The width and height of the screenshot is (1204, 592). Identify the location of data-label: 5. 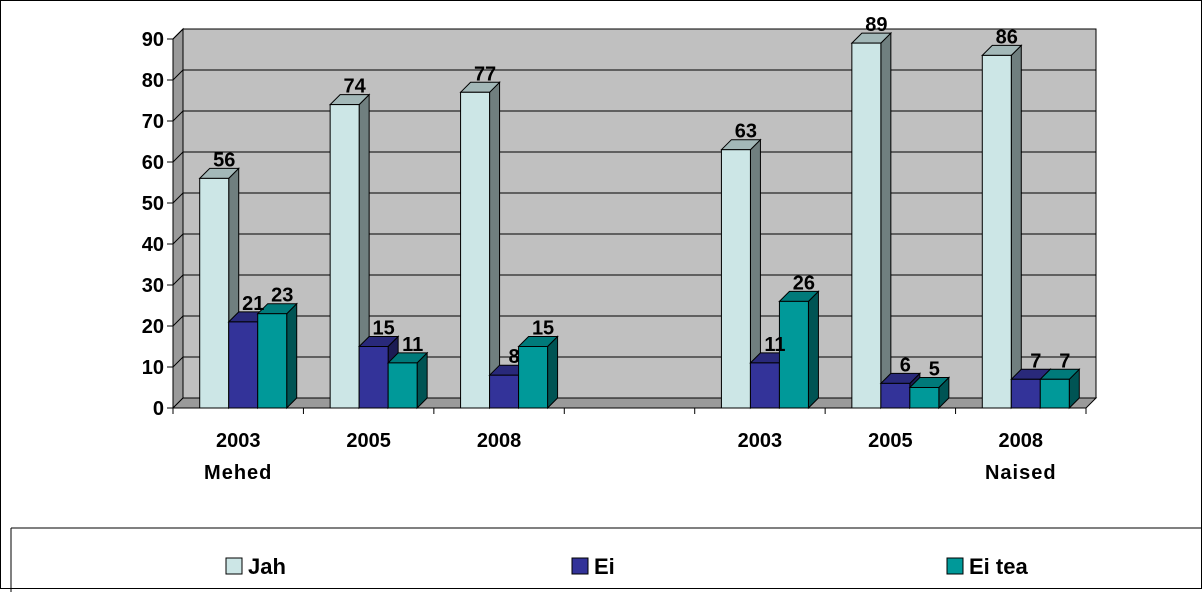
(934, 370).